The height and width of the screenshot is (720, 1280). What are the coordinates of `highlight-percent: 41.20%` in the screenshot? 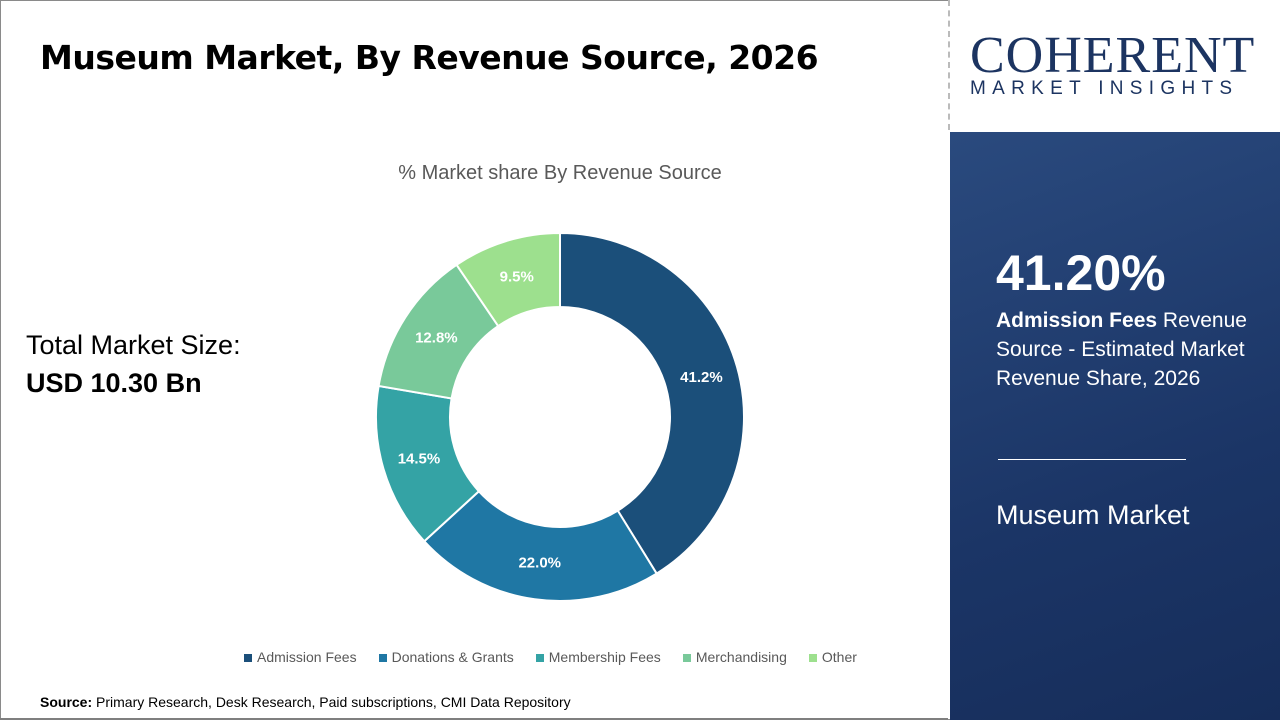 It's located at (1081, 273).